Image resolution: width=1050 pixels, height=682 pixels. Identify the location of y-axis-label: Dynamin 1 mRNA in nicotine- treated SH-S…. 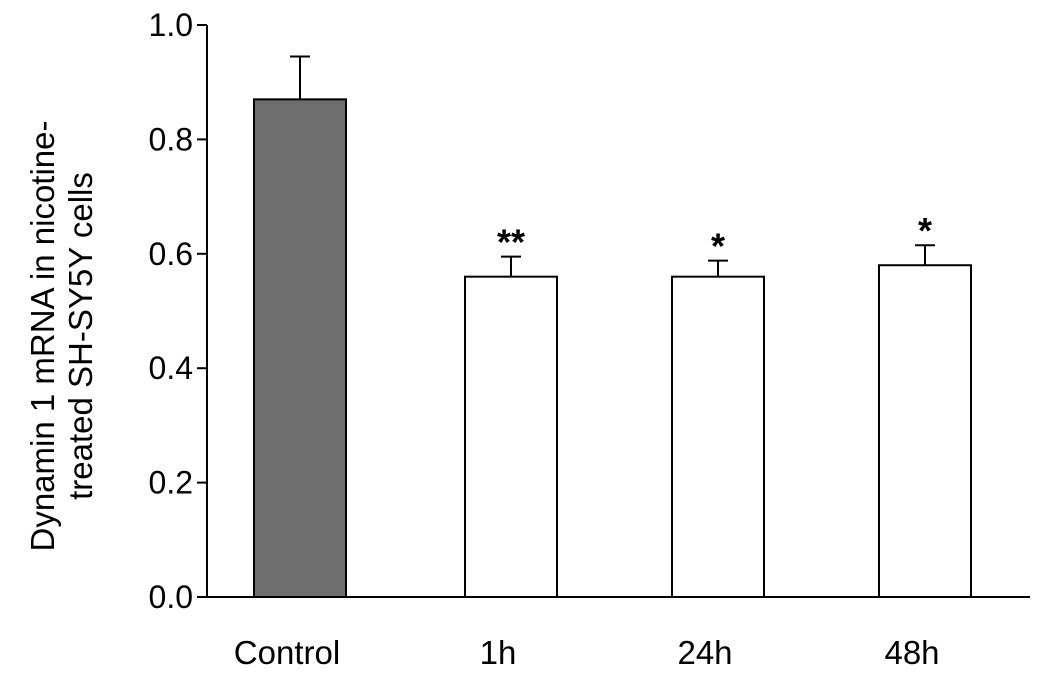
(61, 336).